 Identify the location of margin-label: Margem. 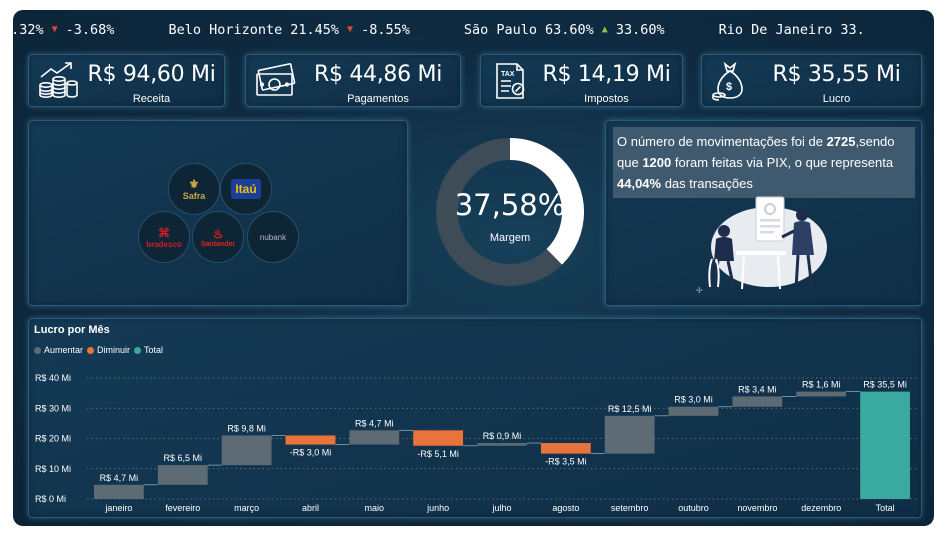
(510, 238).